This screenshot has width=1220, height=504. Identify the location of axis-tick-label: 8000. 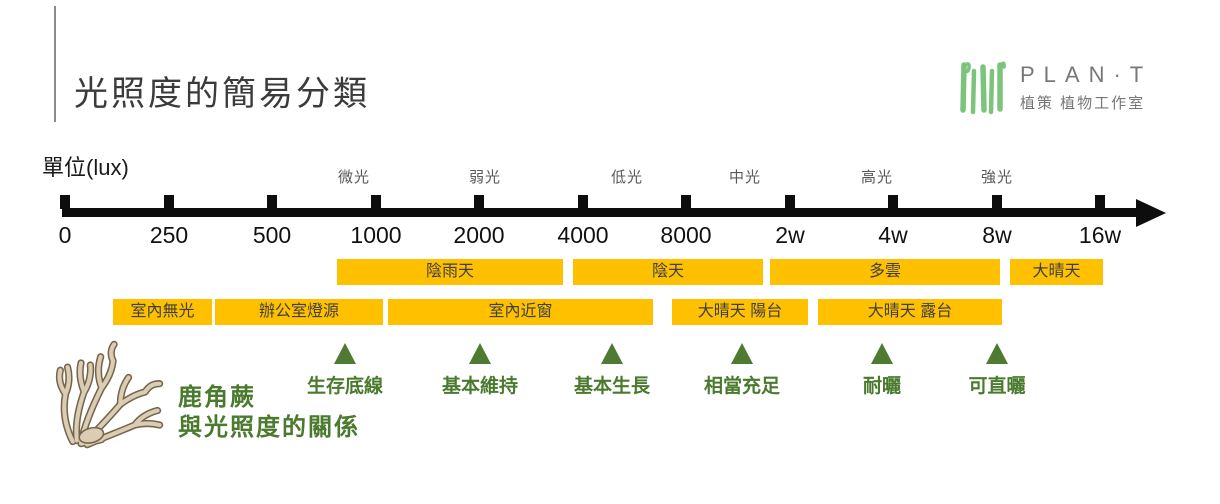
(686, 235).